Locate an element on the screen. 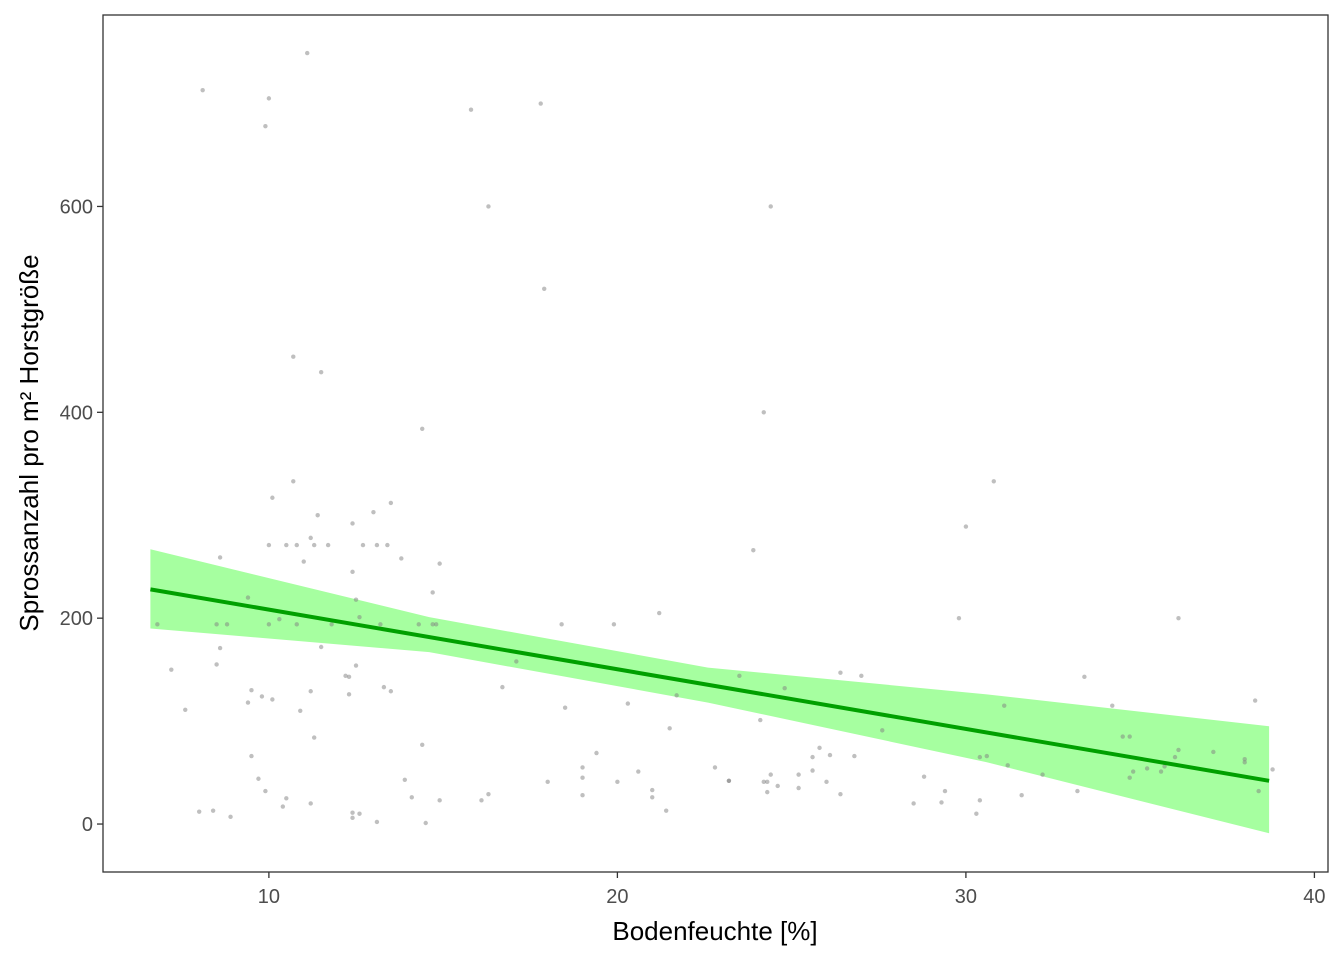  y-tick-label: 200 is located at coordinates (76, 619).